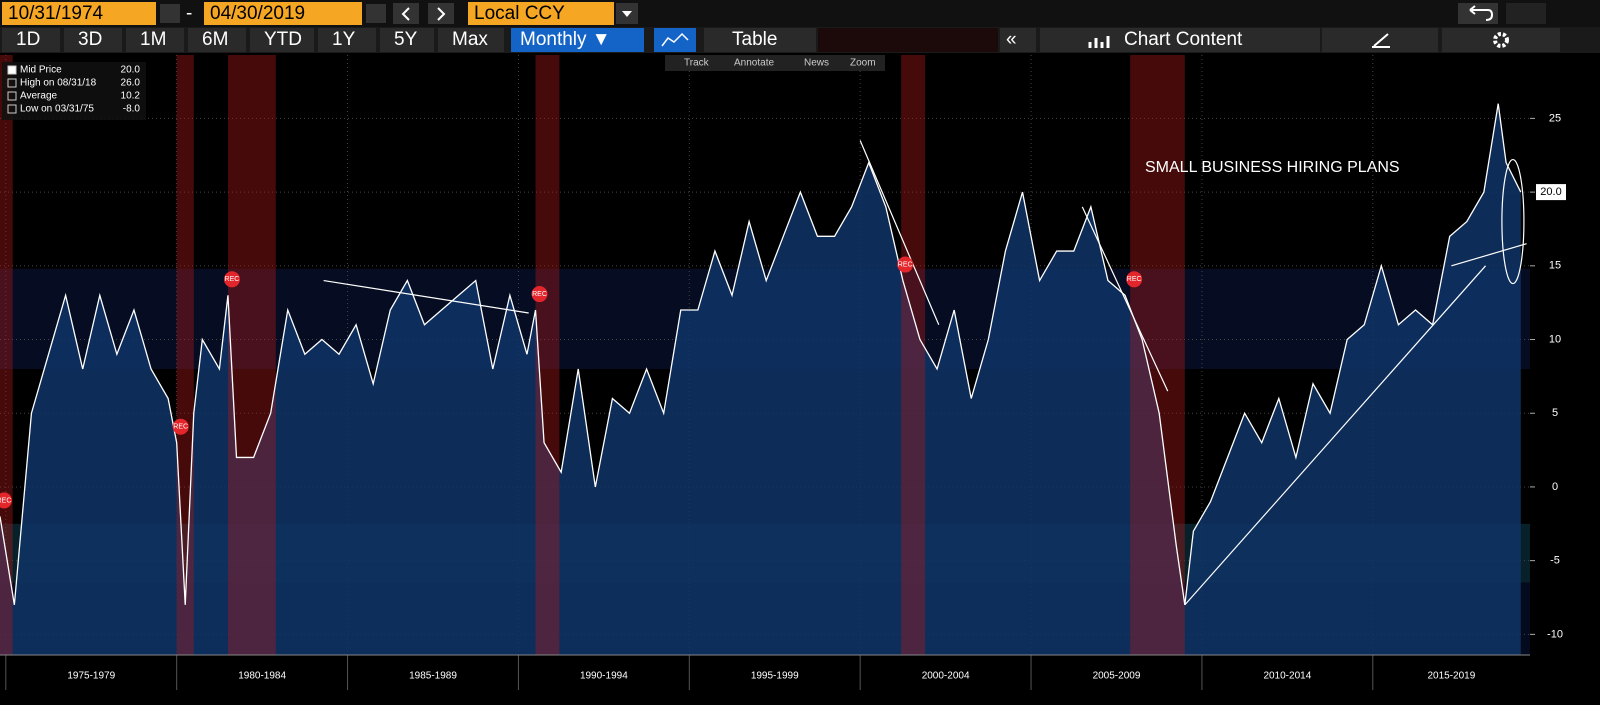 The image size is (1600, 705). I want to click on highlight-ellipse, so click(1513, 221).